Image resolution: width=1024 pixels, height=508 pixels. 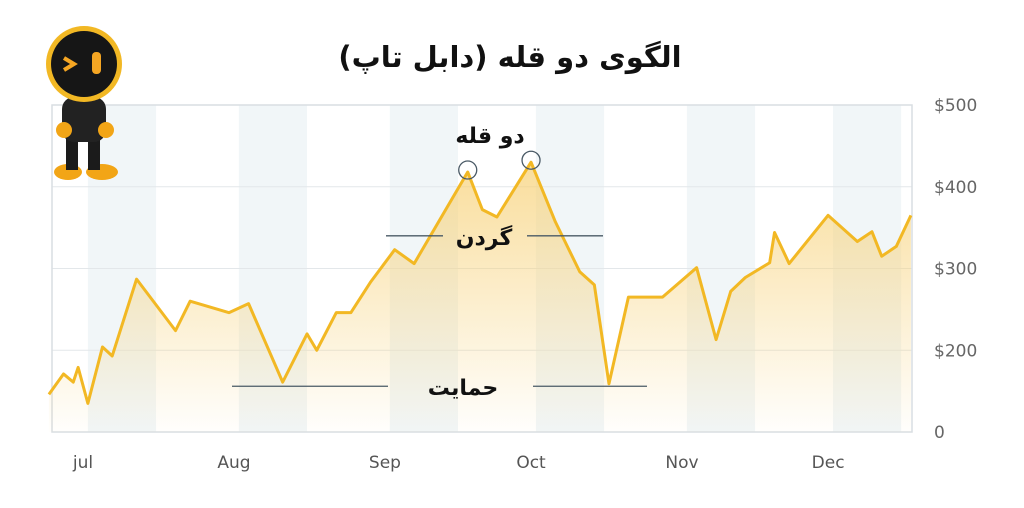 I want to click on mascot-character-icon, so click(x=84, y=103).